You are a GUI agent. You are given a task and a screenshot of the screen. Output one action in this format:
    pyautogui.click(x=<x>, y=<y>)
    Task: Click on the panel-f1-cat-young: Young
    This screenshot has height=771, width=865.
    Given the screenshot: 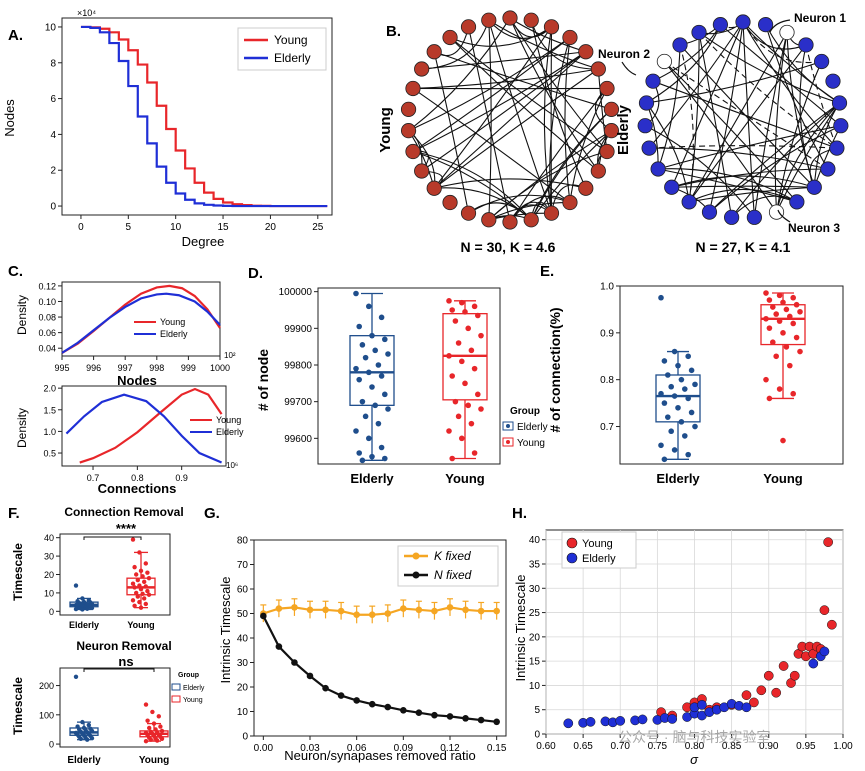 What is the action you would take?
    pyautogui.click(x=140, y=625)
    